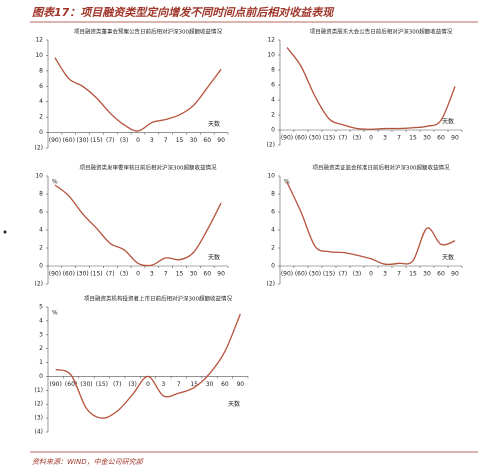 Image resolution: width=500 pixels, height=473 pixels. Describe the element at coordinates (148, 32) in the screenshot. I see `subtitle: 项目融资类董事会预案公告日前后相对沪深300超额收益情况` at that location.